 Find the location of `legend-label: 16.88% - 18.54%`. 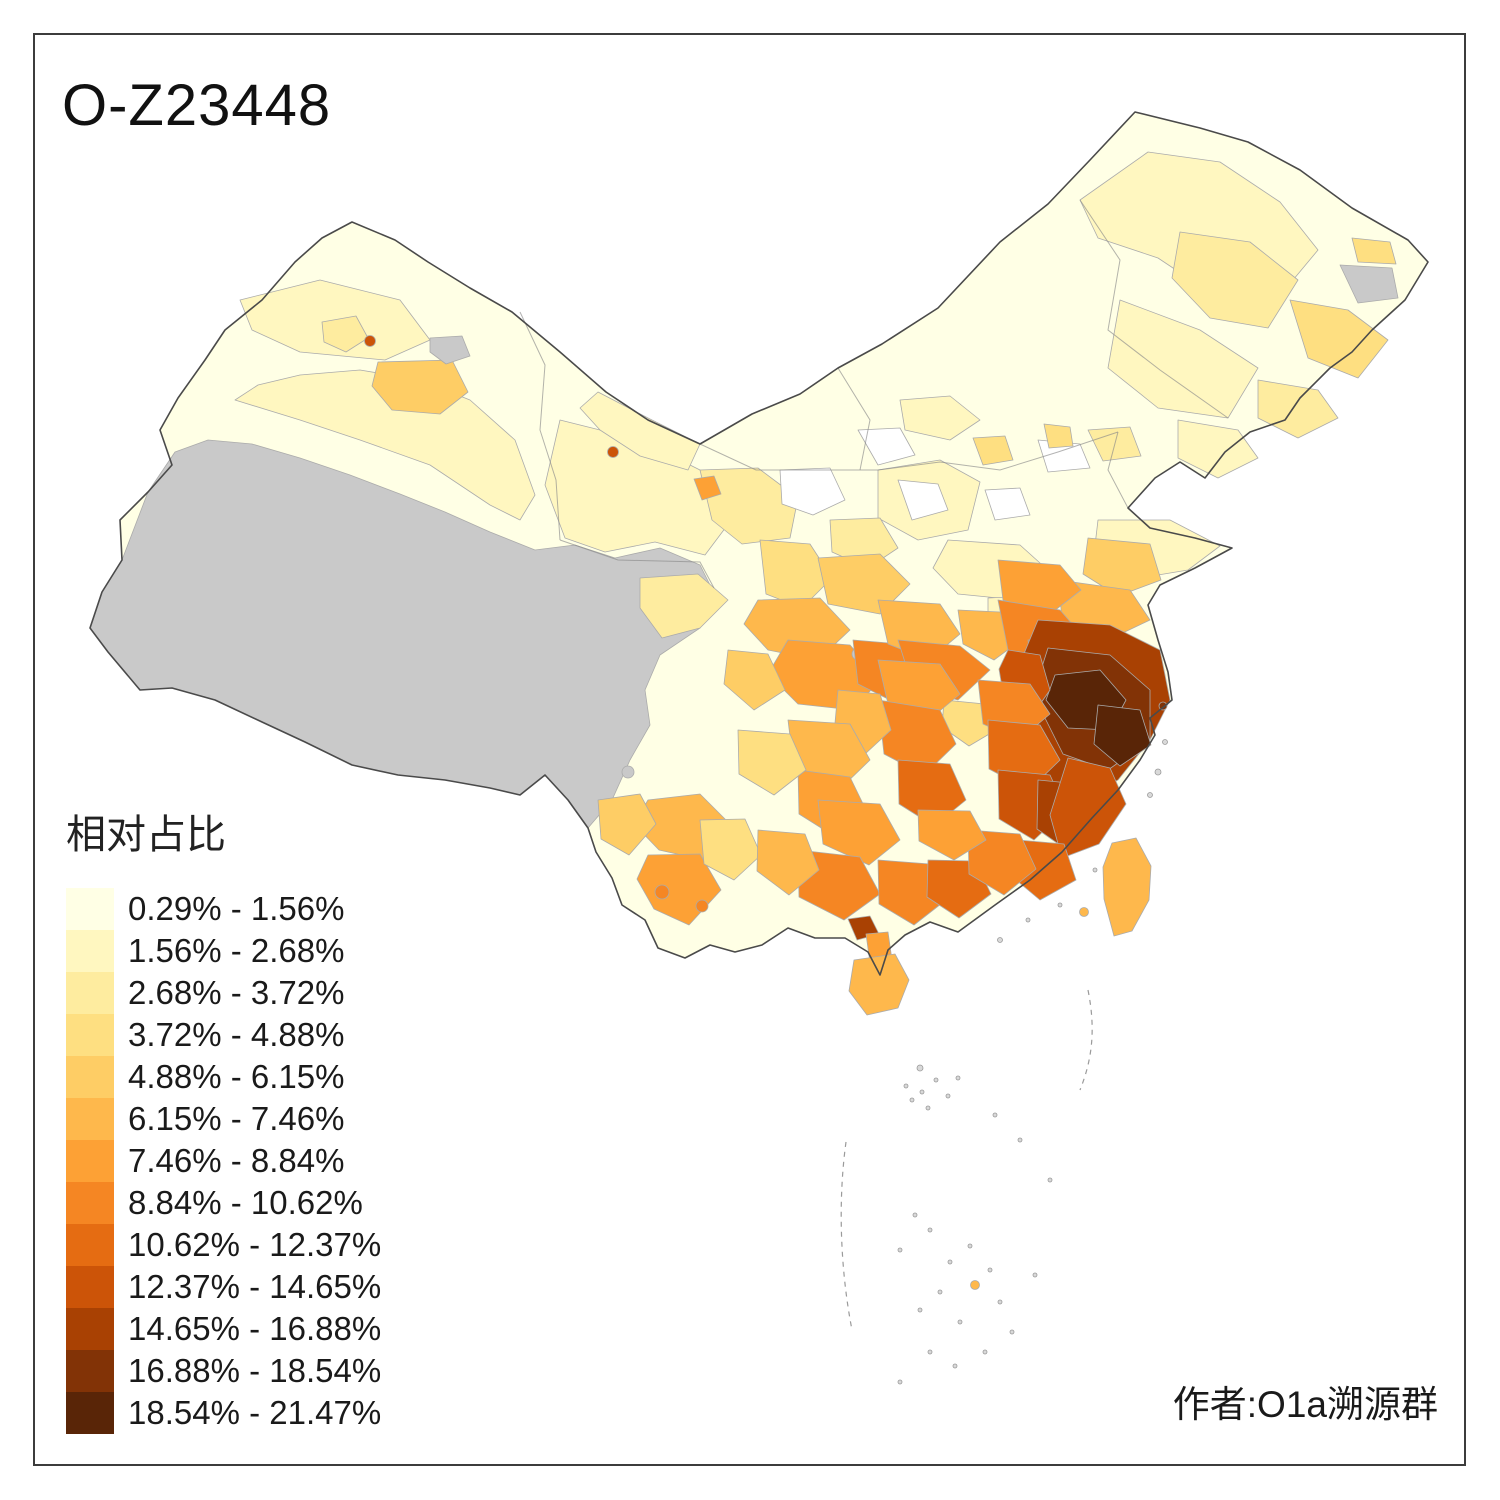

legend-label: 16.88% - 18.54% is located at coordinates (255, 1370).